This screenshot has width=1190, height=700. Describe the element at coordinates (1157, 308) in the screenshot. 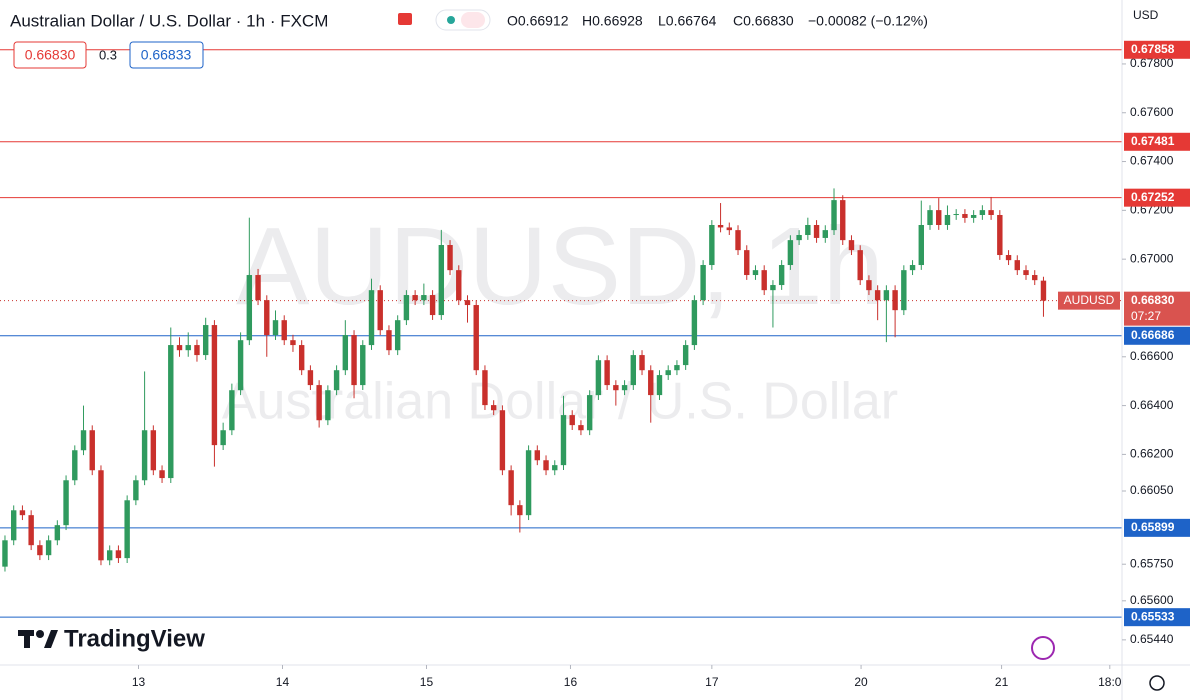

I see `current-price-badge` at that location.